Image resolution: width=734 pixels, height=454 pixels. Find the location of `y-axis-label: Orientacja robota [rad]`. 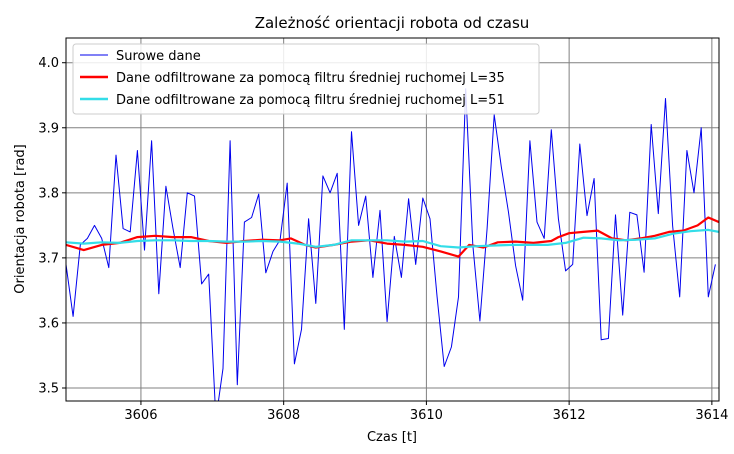

y-axis-label: Orientacja robota [rad] is located at coordinates (20, 218).